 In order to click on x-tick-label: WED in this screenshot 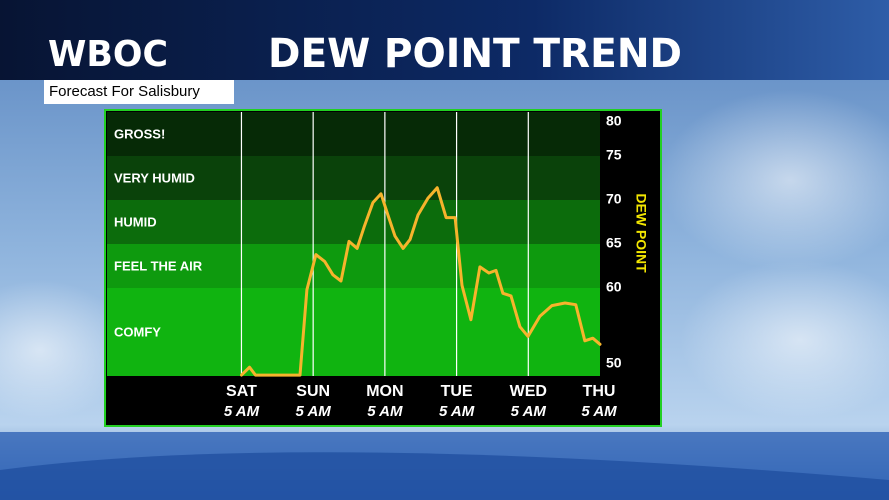, I will do `click(528, 391)`.